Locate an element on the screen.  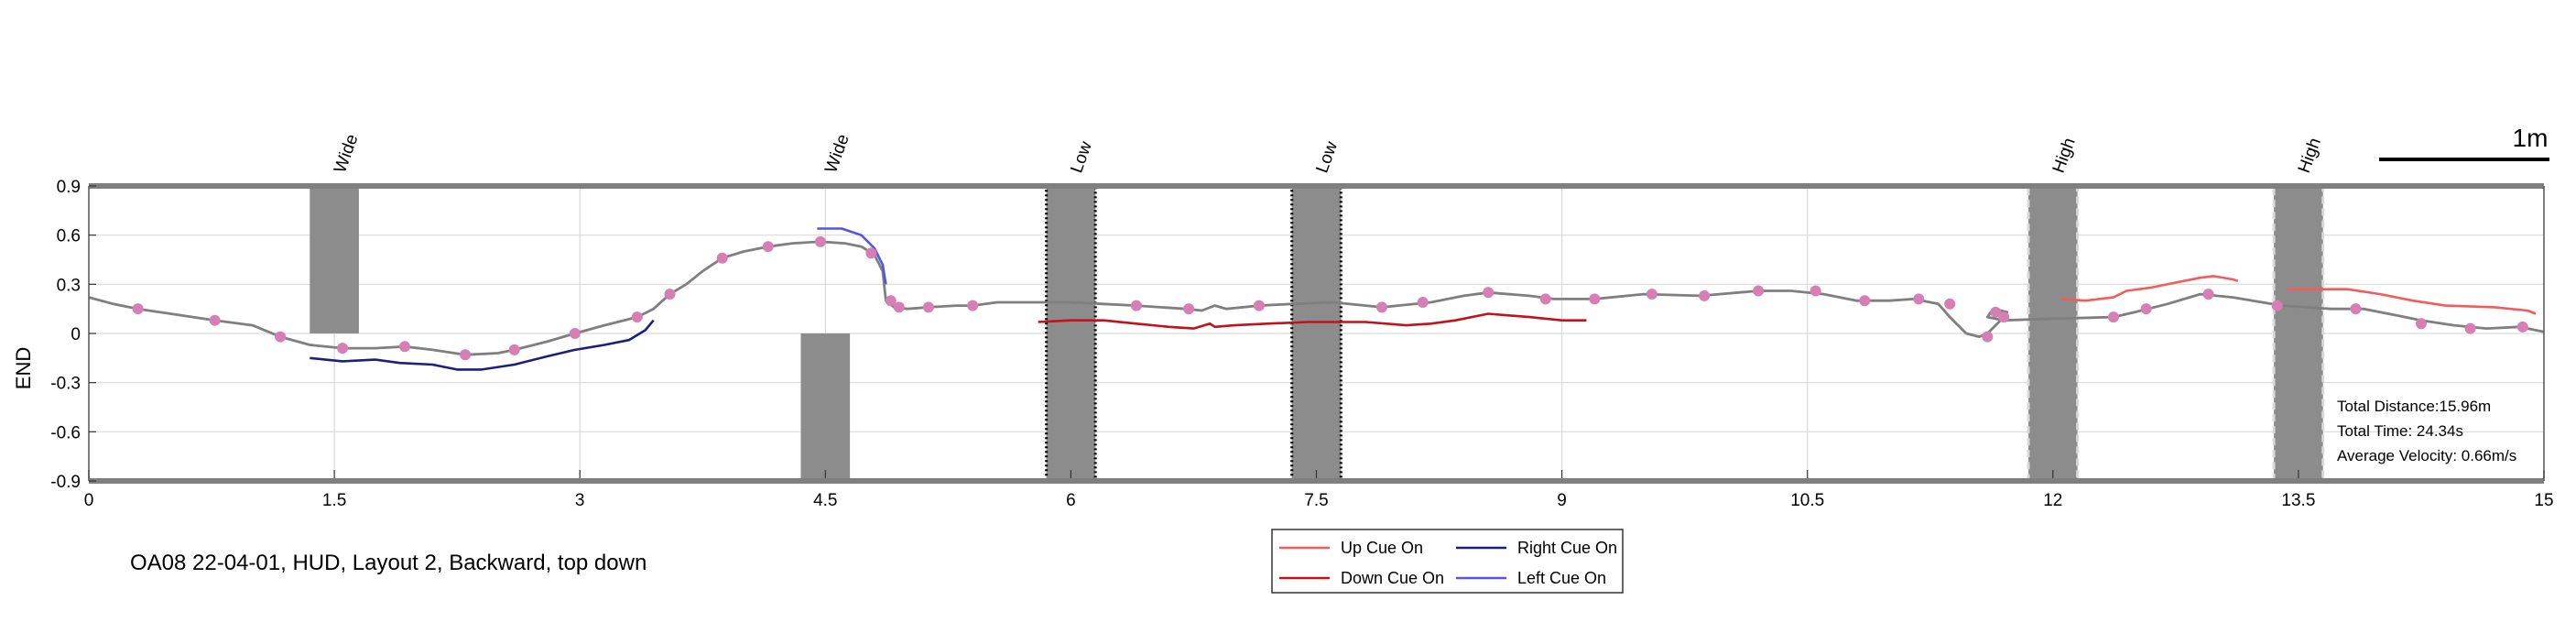
y-tick-label: 0.3 is located at coordinates (69, 286).